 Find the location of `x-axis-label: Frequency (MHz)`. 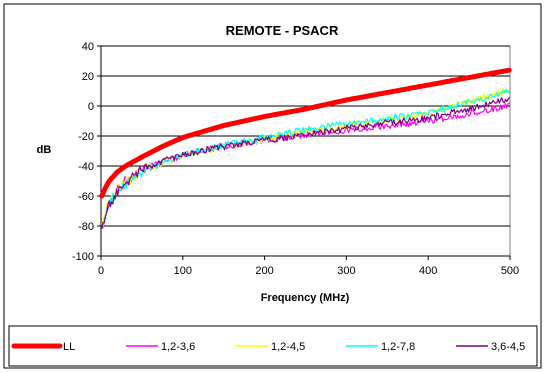

x-axis-label: Frequency (MHz) is located at coordinates (305, 298).